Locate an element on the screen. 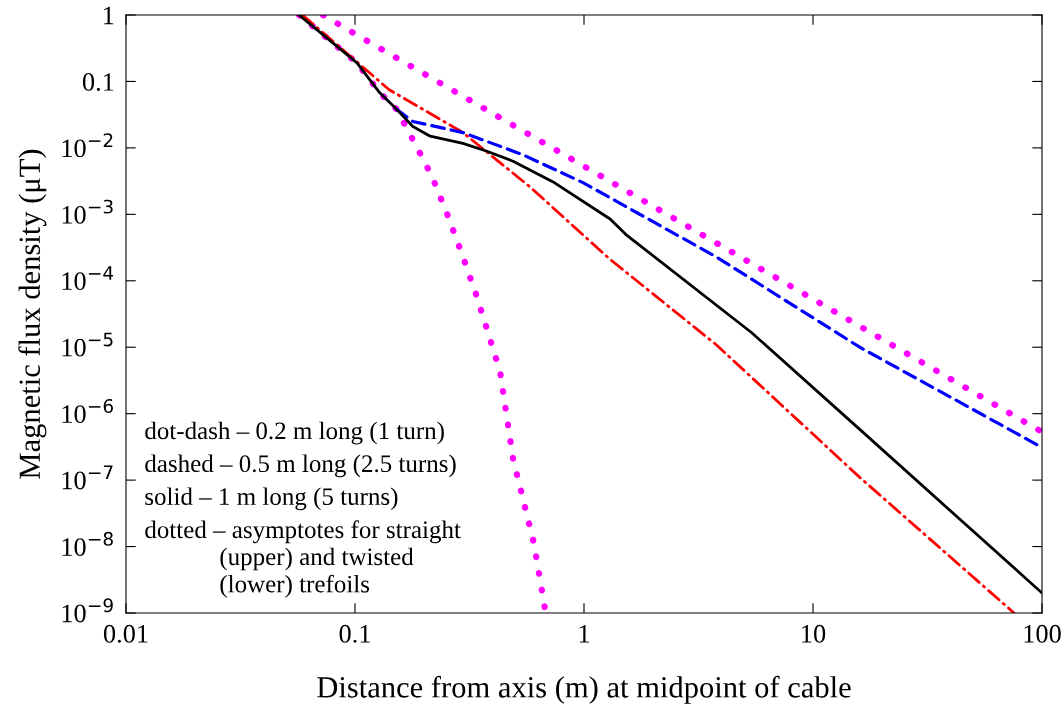 The image size is (1061, 718). y-tick-label: 10$^{−9}$ is located at coordinates (87, 610).